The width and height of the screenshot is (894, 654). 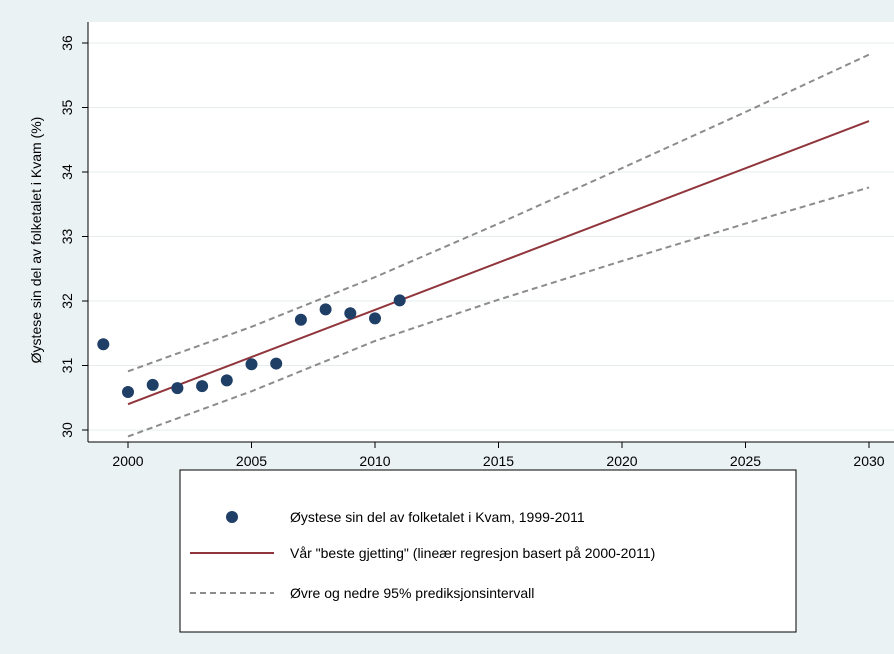 What do you see at coordinates (67, 430) in the screenshot?
I see `y-tick-label: 30` at bounding box center [67, 430].